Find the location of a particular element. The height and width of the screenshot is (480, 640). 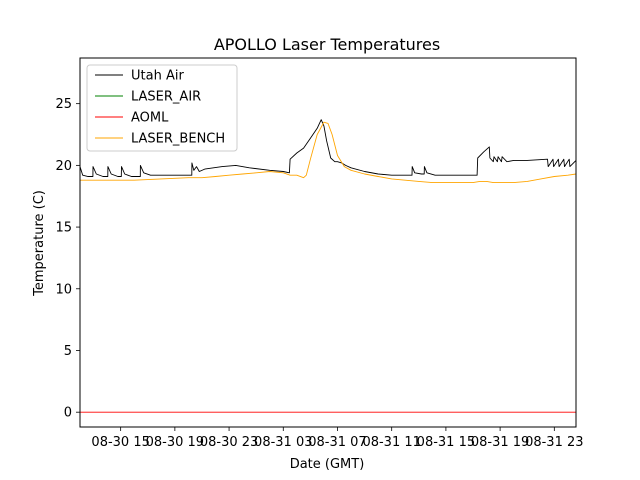

legend: Utah Air LASER_AIR AOML LASER_BENCH is located at coordinates (162, 108).